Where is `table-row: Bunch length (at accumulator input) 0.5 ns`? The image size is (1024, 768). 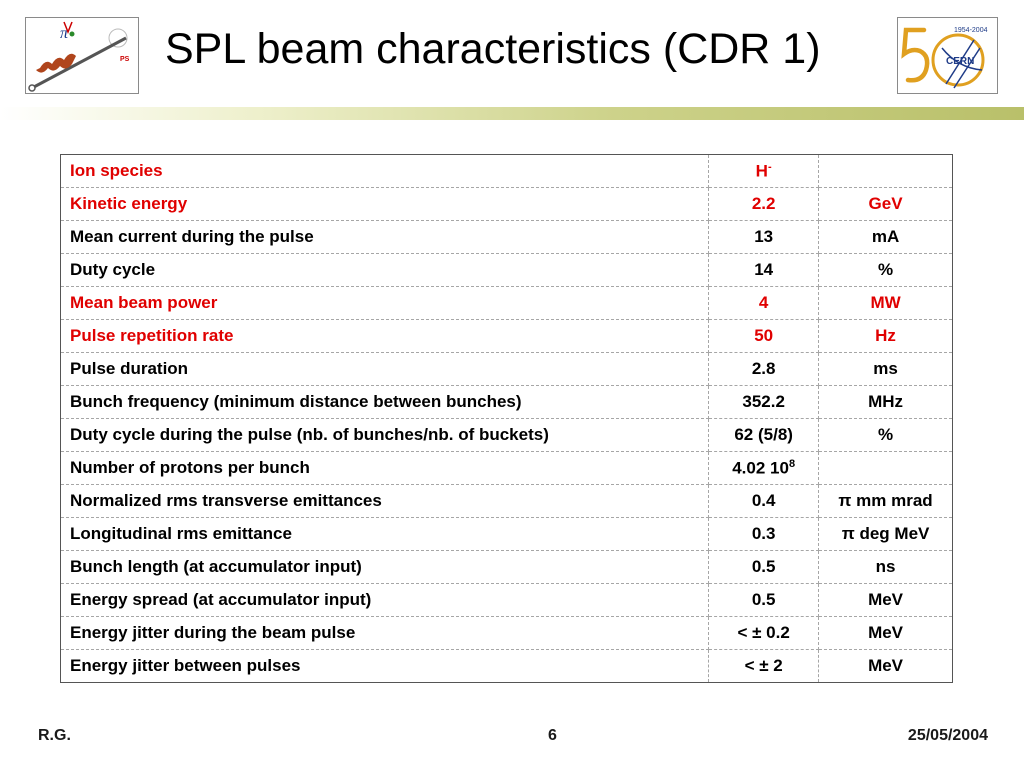
table-row: Bunch length (at accumulator input) 0.5 ns is located at coordinates (506, 567).